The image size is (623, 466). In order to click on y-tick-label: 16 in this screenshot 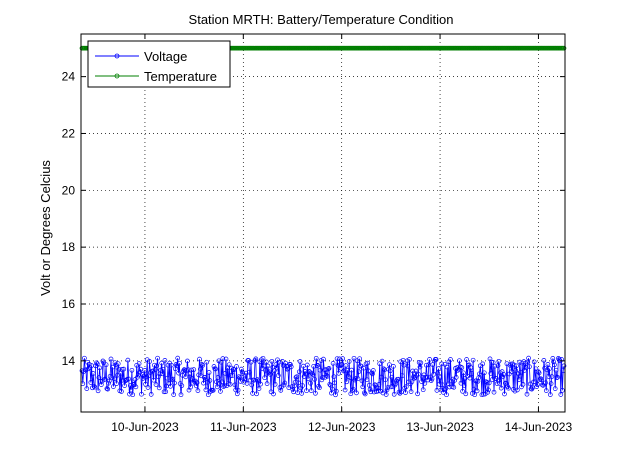, I will do `click(69, 304)`.